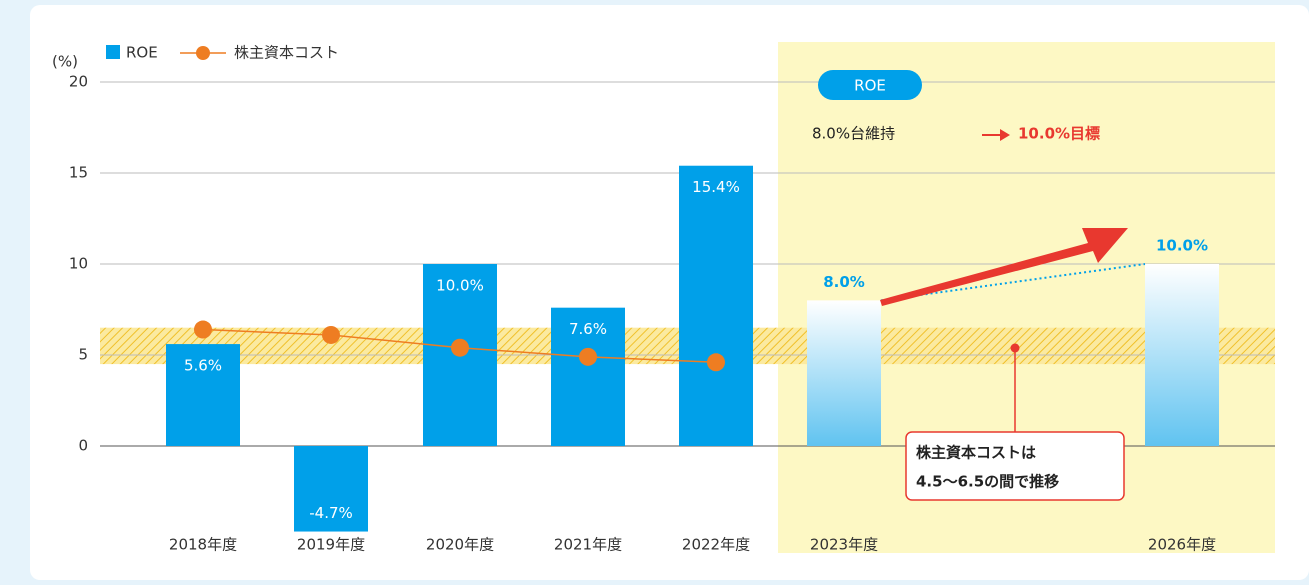 Image resolution: width=1309 pixels, height=585 pixels. I want to click on x-tick-label: 2026年度, so click(1182, 545).